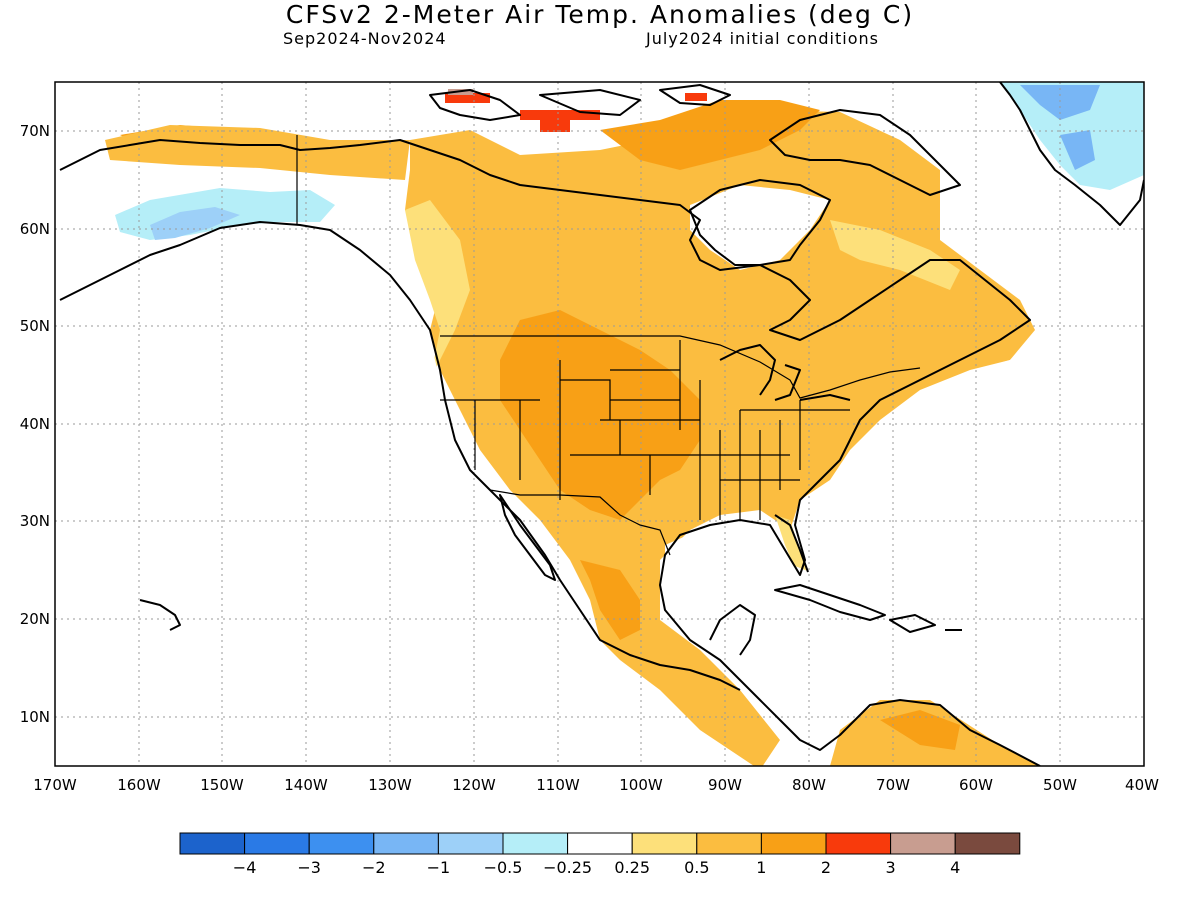  Describe the element at coordinates (437, 290) in the screenshot. I see `yellow-anomaly-west` at that location.